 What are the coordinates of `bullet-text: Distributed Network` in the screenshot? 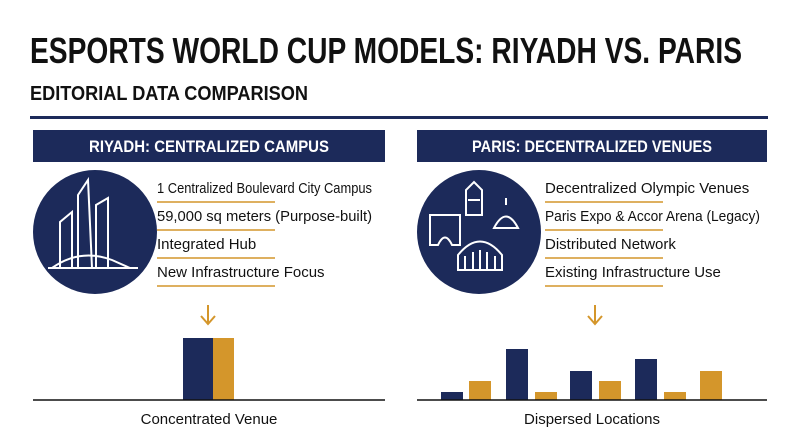 It's located at (610, 244).